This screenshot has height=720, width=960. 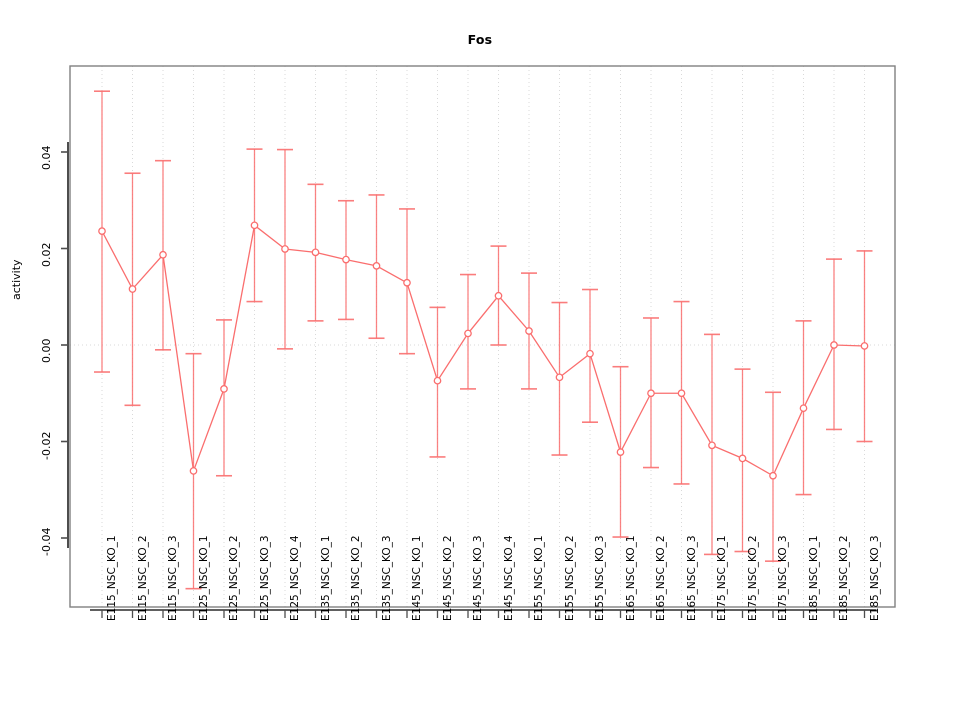 What do you see at coordinates (46, 351) in the screenshot?
I see `y-tick-label: 0.00` at bounding box center [46, 351].